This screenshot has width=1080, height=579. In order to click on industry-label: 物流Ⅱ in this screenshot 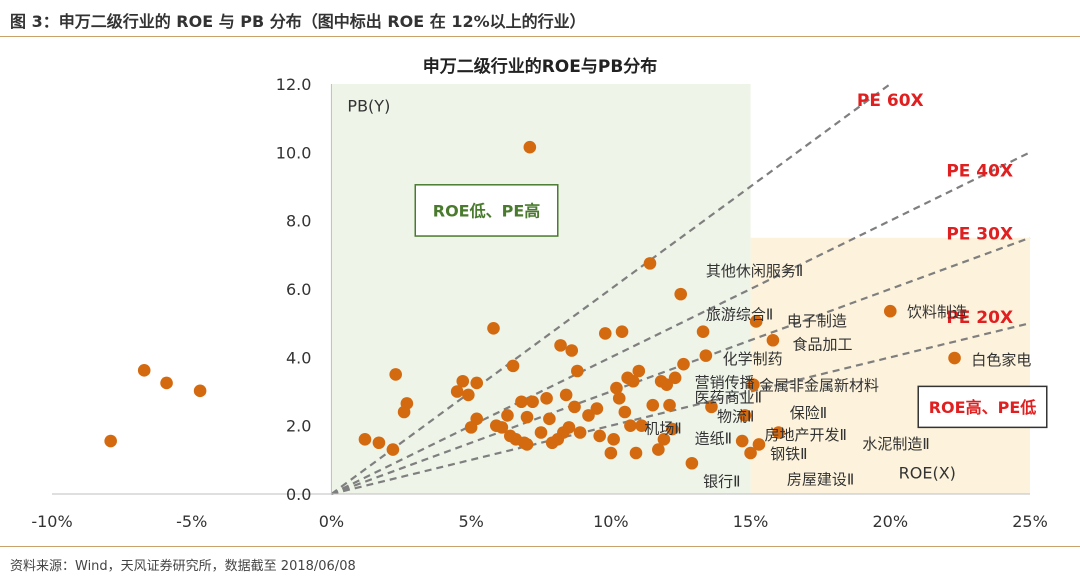, I will do `click(735, 416)`.